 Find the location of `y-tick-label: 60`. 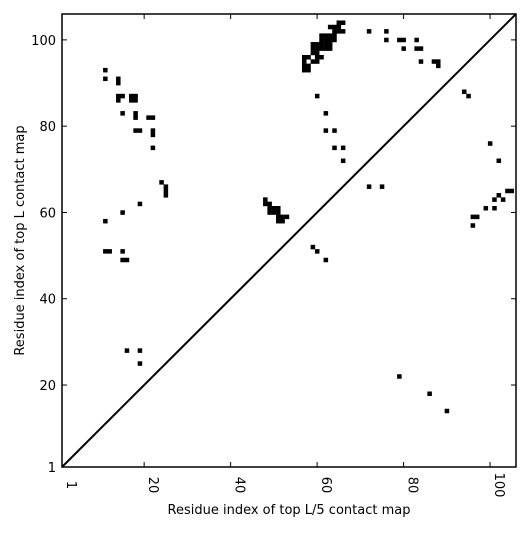

y-tick-label: 60 is located at coordinates (47, 213).